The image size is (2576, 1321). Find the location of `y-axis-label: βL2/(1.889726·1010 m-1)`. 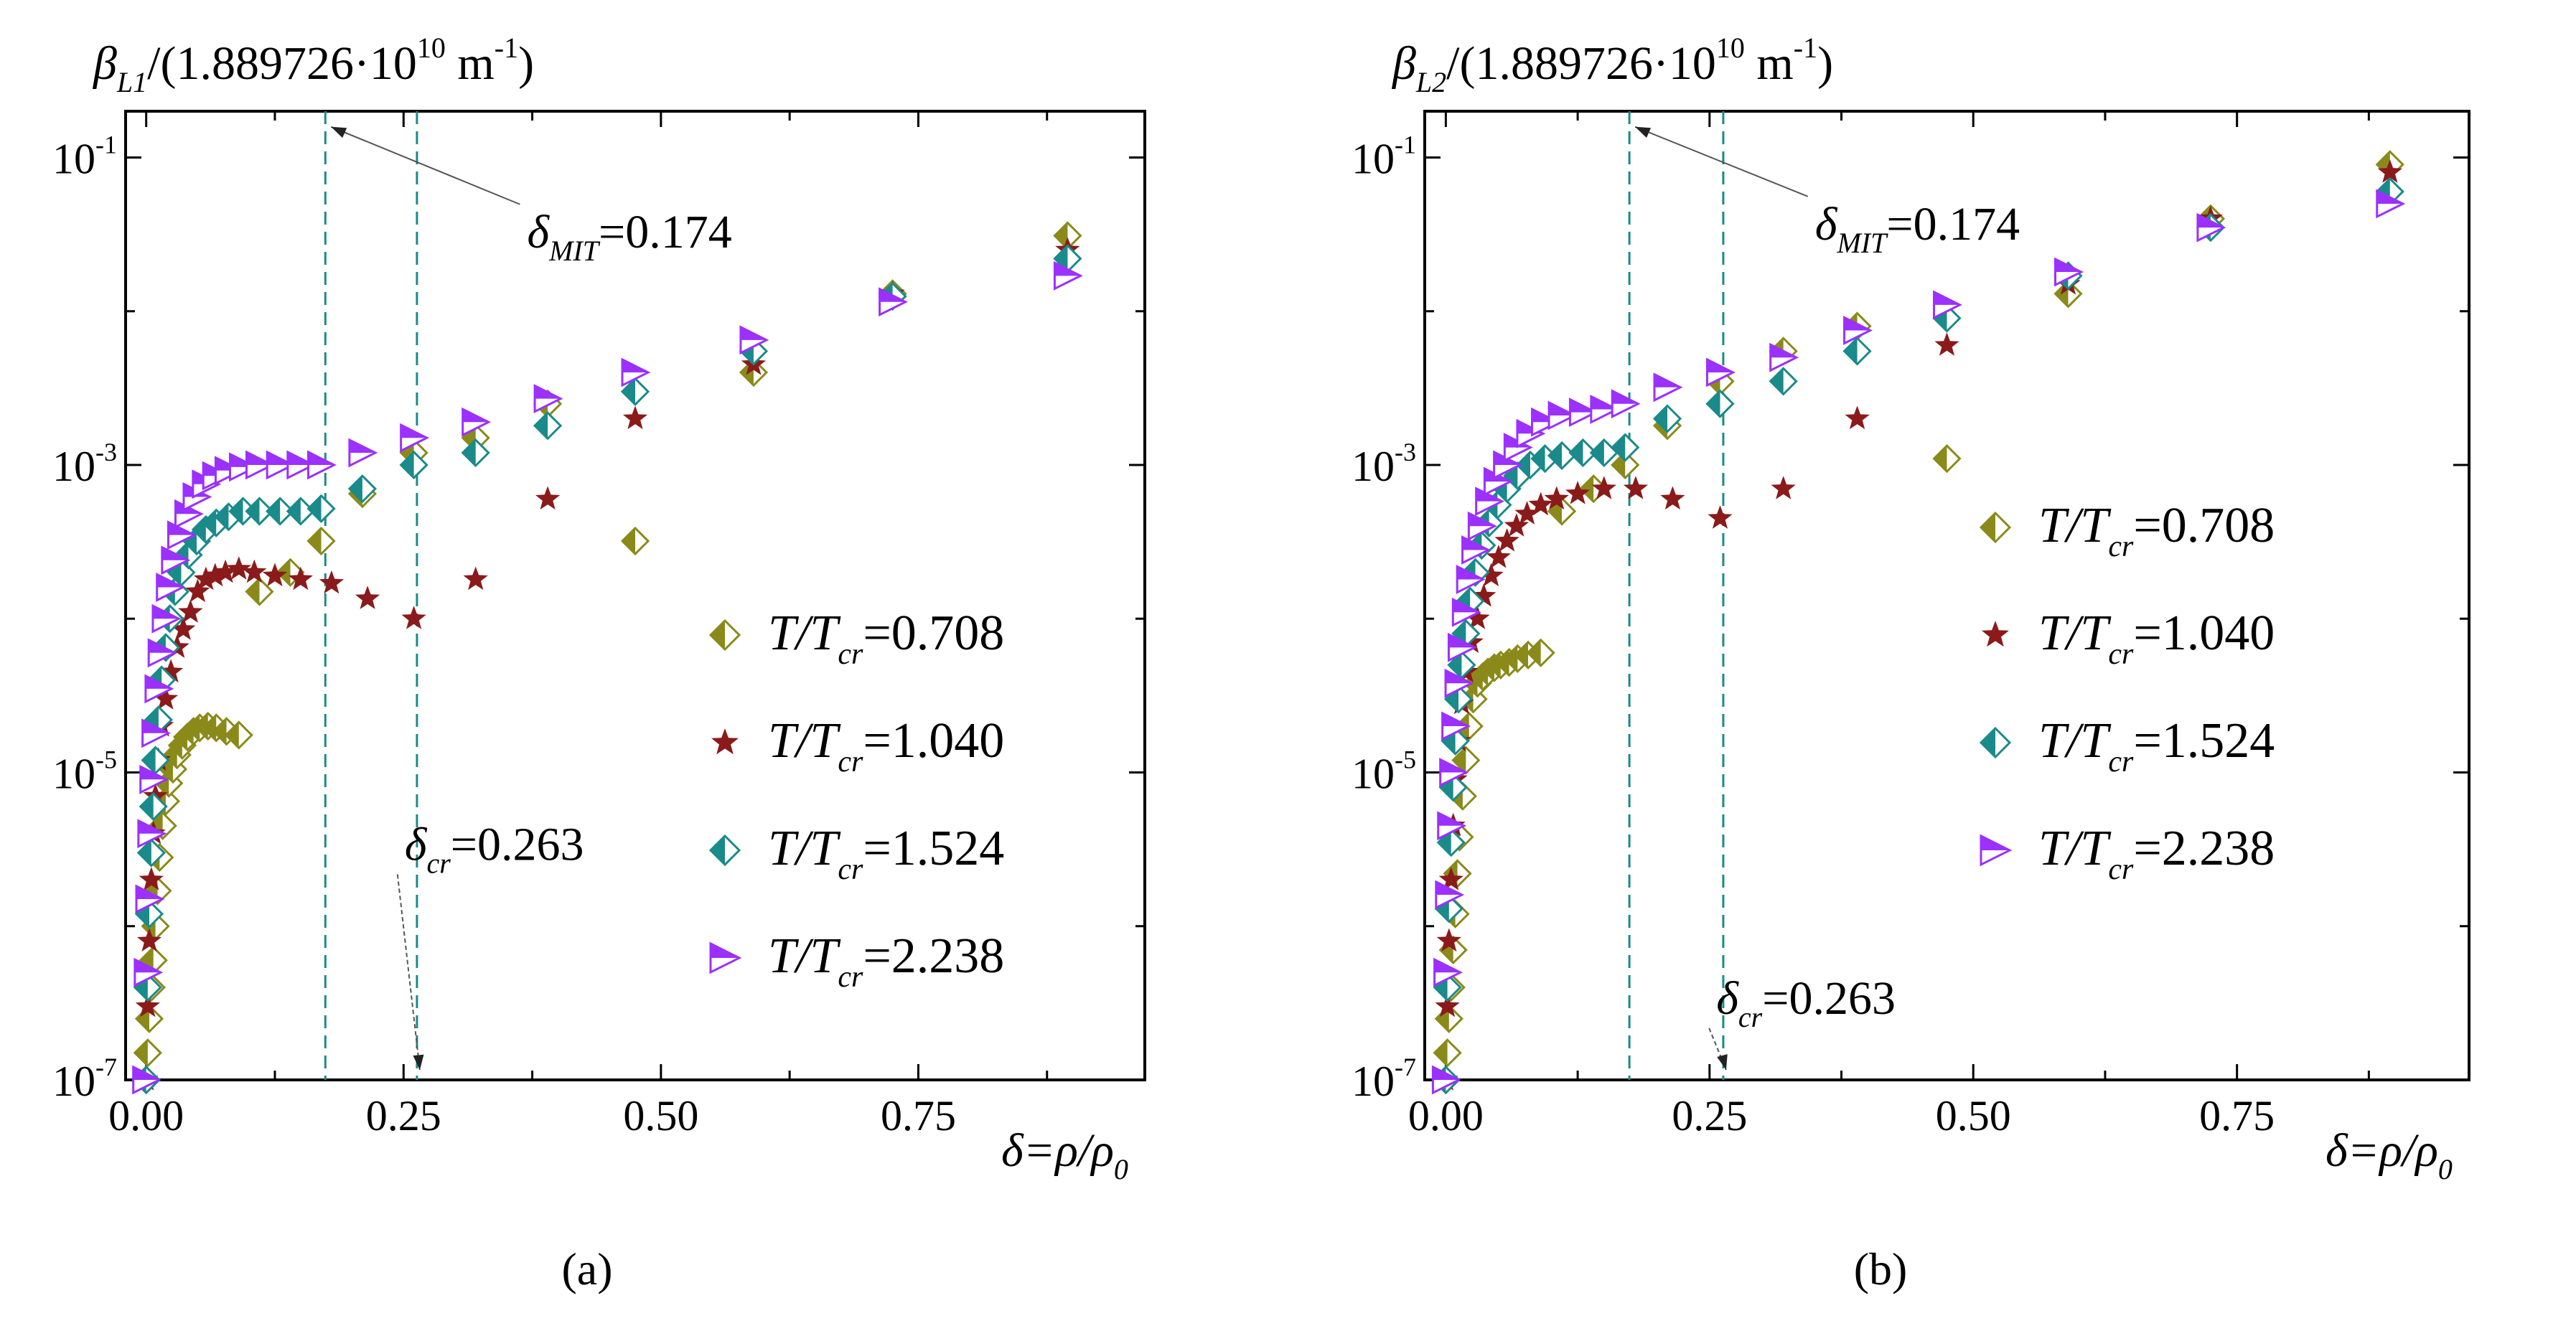

y-axis-label: βL2/(1.889726·1010 m-1) is located at coordinates (1612, 65).